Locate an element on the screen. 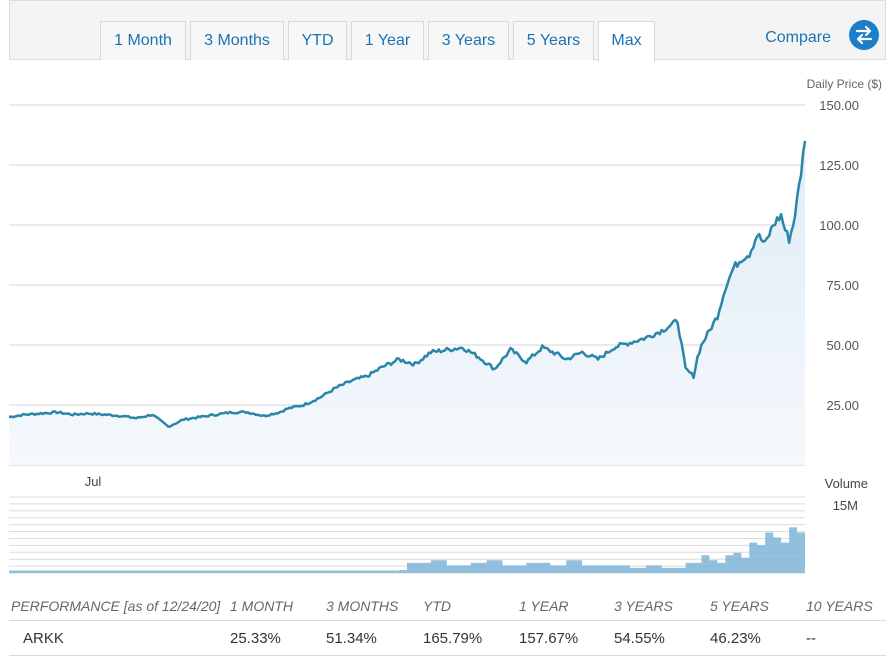  volume-series-bars is located at coordinates (407, 540).